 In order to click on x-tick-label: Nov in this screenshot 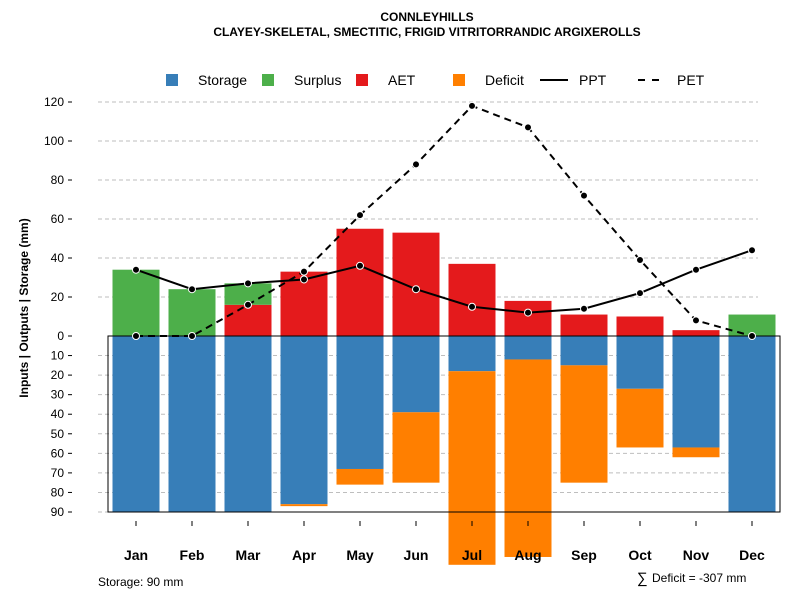, I will do `click(696, 555)`.